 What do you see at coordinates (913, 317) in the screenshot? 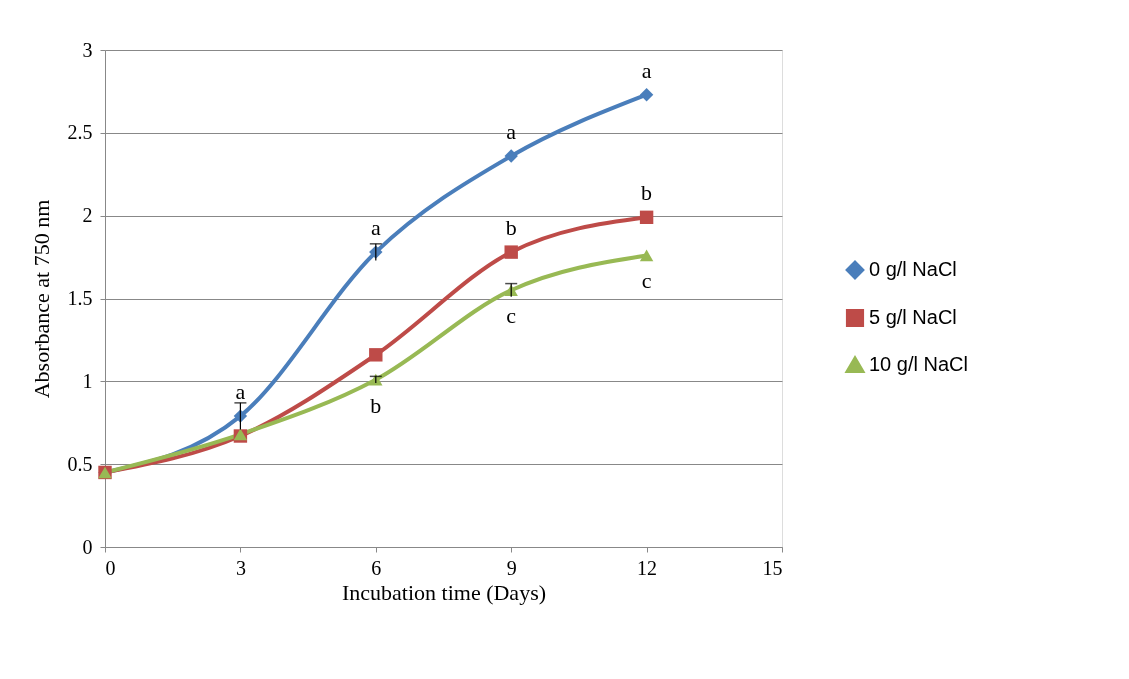
I see `legend-label: 5 g/l NaCl` at bounding box center [913, 317].